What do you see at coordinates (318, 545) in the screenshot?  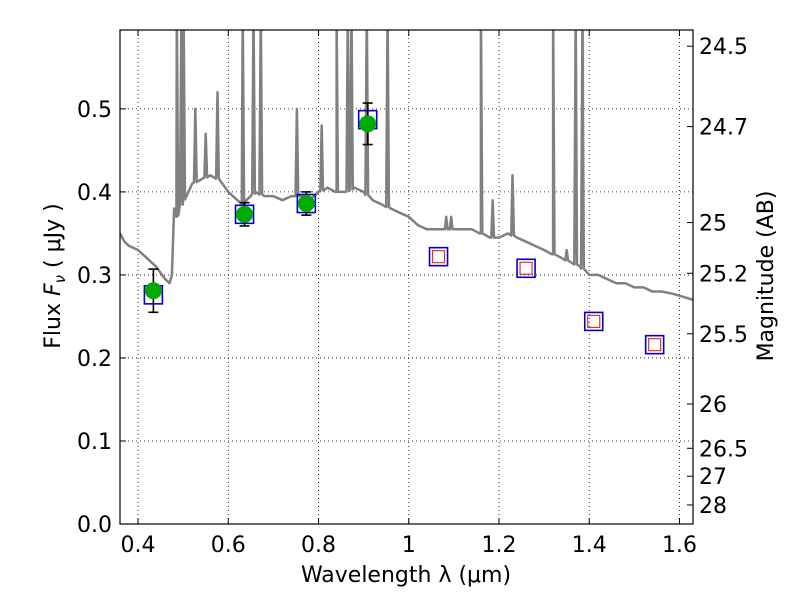 I see `x-tick-label: 0.8` at bounding box center [318, 545].